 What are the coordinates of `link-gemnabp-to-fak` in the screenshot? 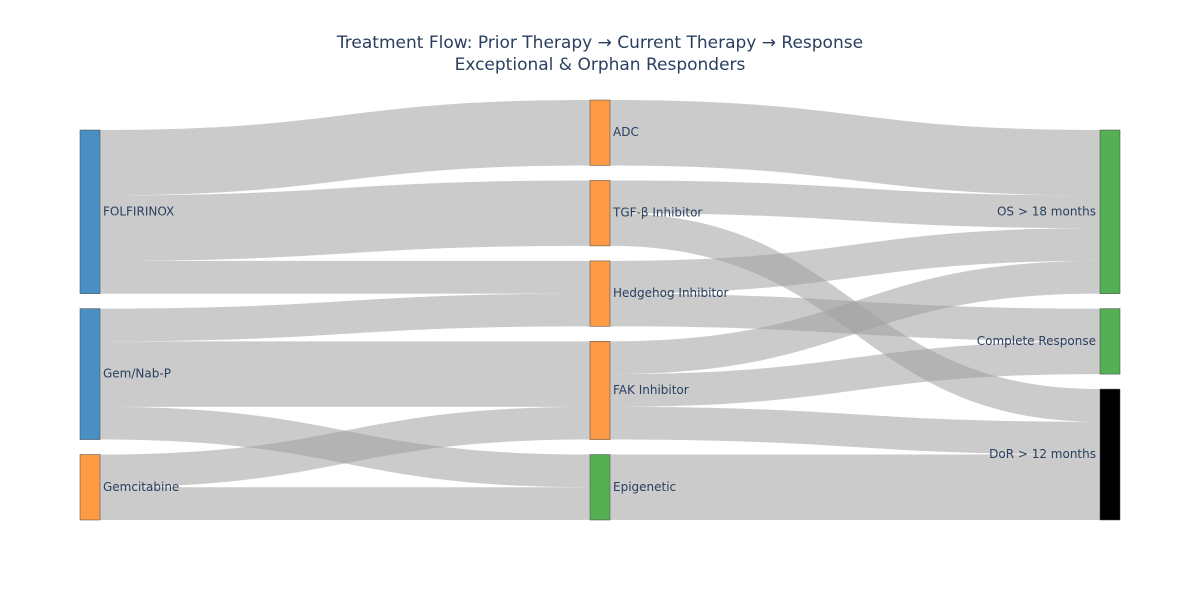 It's located at (345, 374).